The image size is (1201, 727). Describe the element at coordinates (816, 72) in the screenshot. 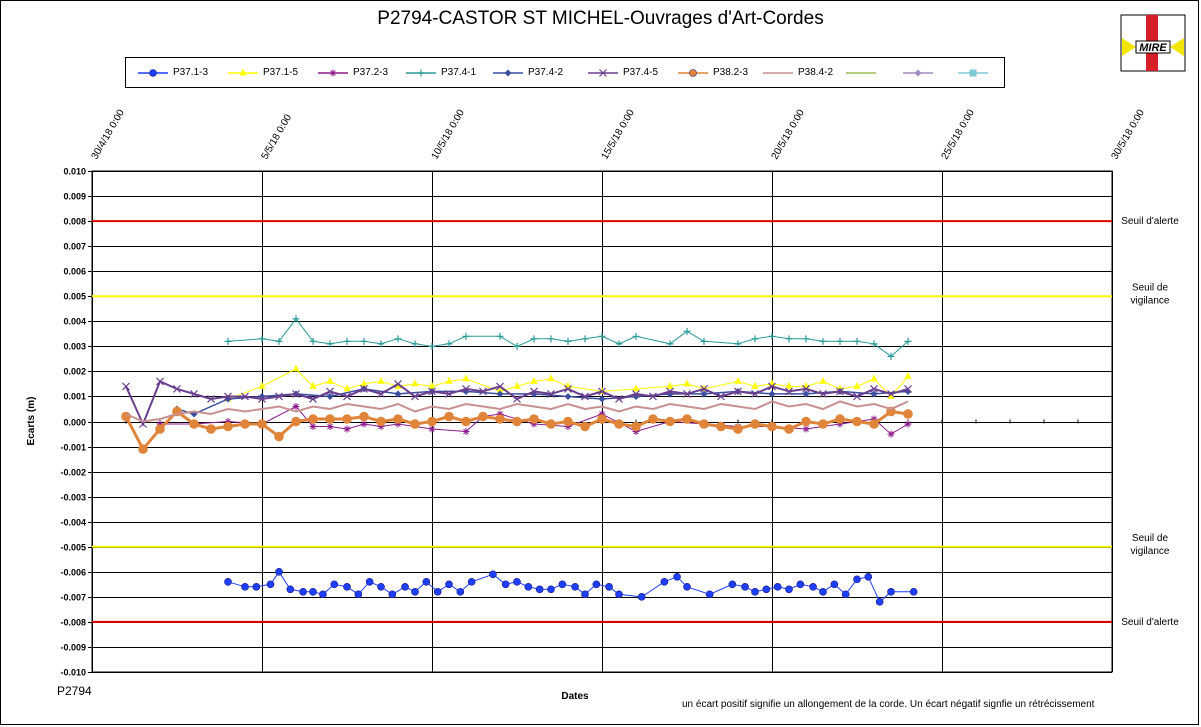

I see `legend-label: P38.4-2` at that location.